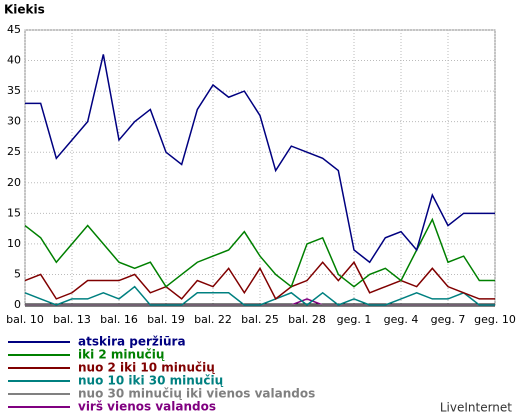 This screenshot has width=520, height=418. I want to click on y-tick-label: 20, so click(14, 182).